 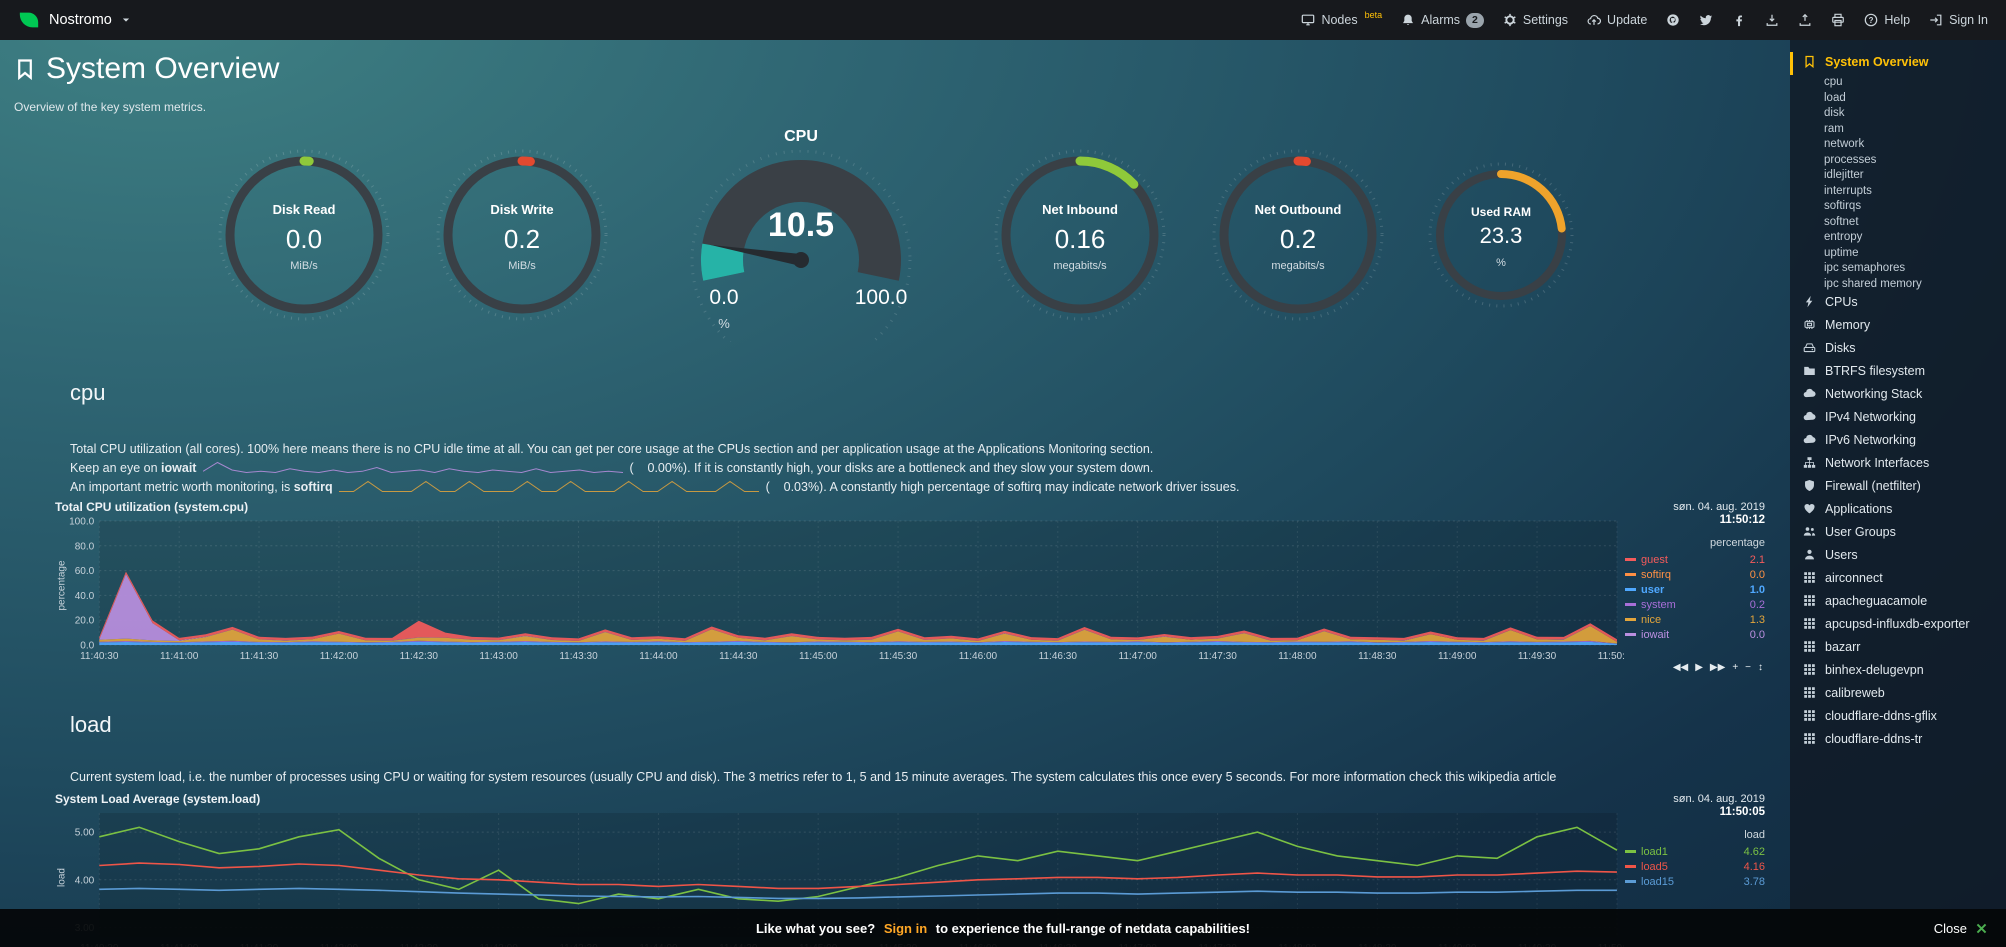 I want to click on sidebar-item-cloudflare-ddns-tr: cloudflare-ddns-tr, so click(x=1898, y=740).